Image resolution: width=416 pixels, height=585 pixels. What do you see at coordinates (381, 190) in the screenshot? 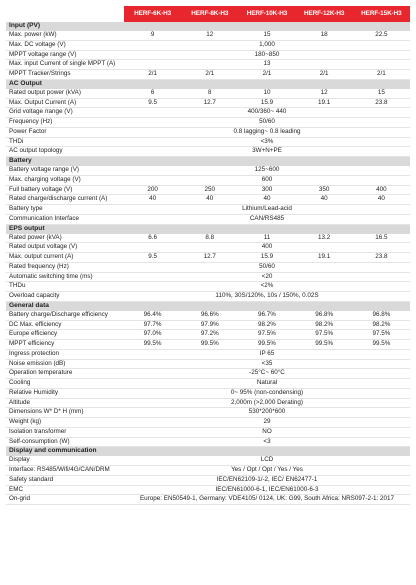
I see `spec-value: 400` at bounding box center [381, 190].